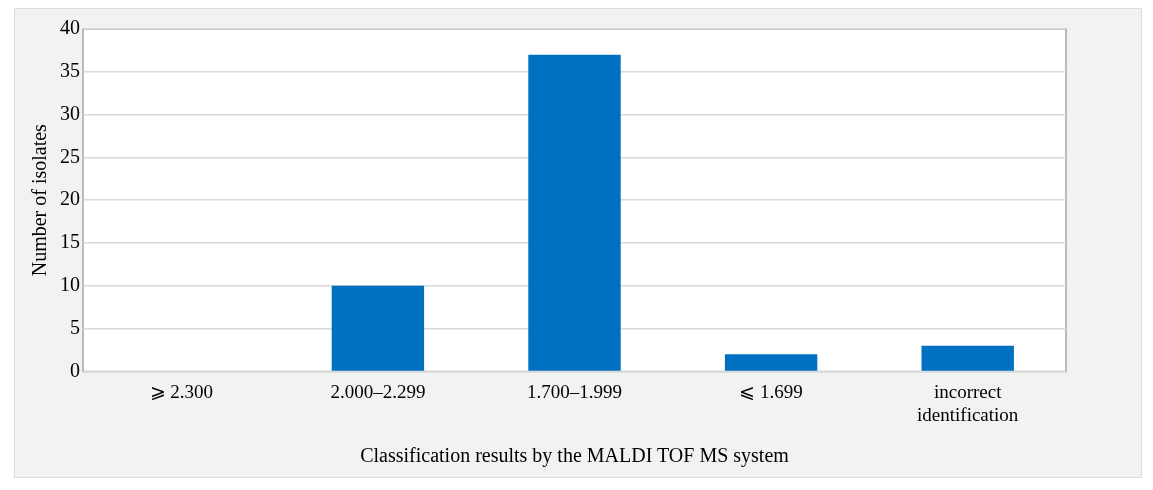 The width and height of the screenshot is (1153, 490). What do you see at coordinates (968, 402) in the screenshot?
I see `x-tick-label: incorrect identification` at bounding box center [968, 402].